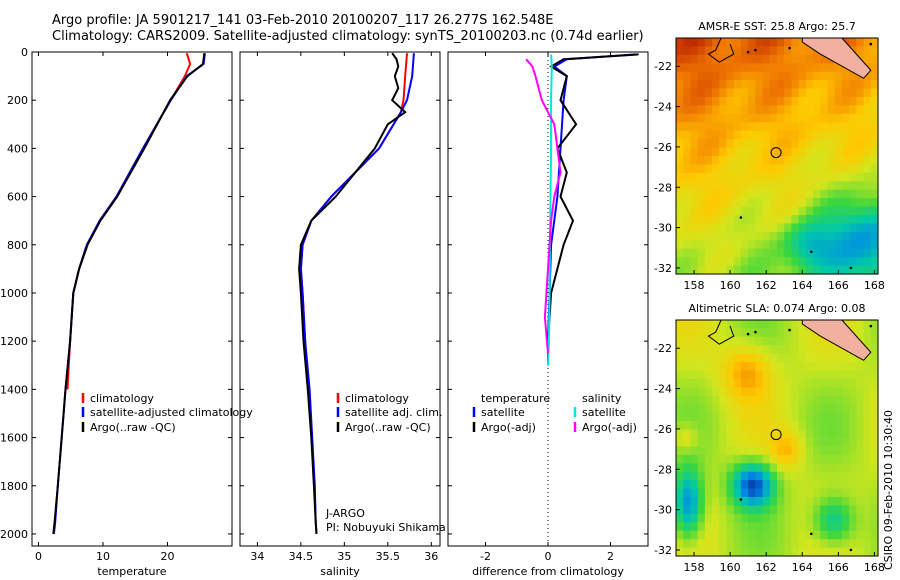 Image resolution: width=900 pixels, height=580 pixels. What do you see at coordinates (663, 187) in the screenshot?
I see `map-y-tick-label: -28` at bounding box center [663, 187].